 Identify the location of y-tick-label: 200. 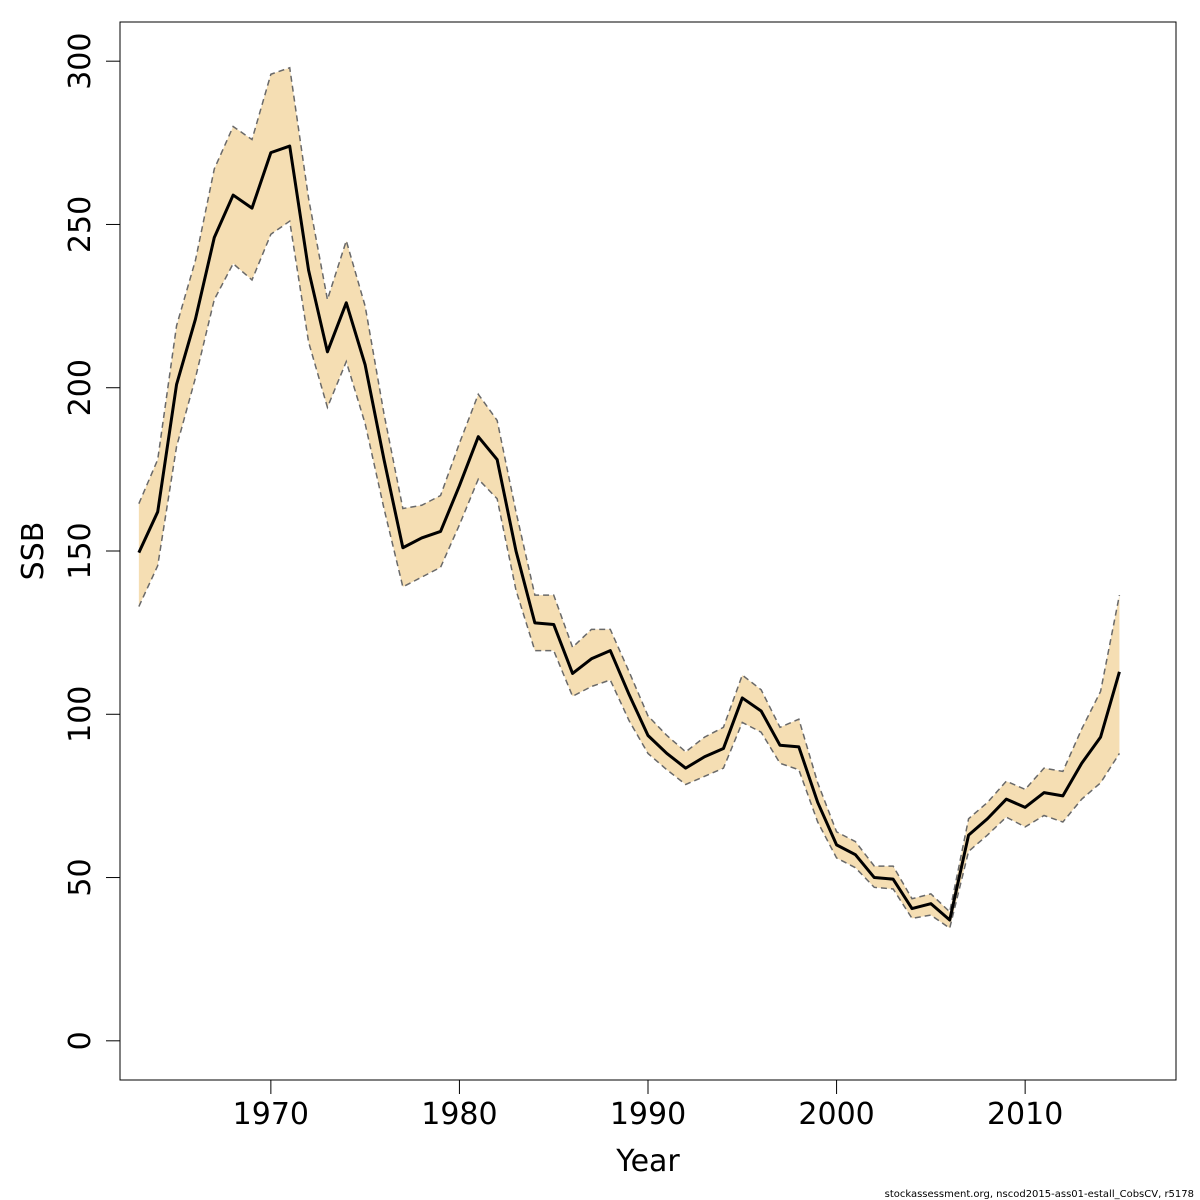
(80, 387).